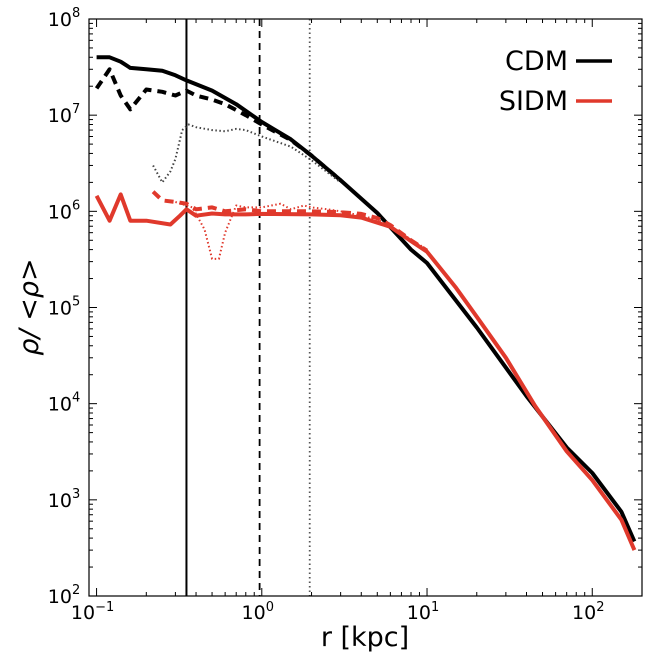 This screenshot has width=652, height=662. What do you see at coordinates (588, 612) in the screenshot?
I see `x-tick-label: 10²` at bounding box center [588, 612].